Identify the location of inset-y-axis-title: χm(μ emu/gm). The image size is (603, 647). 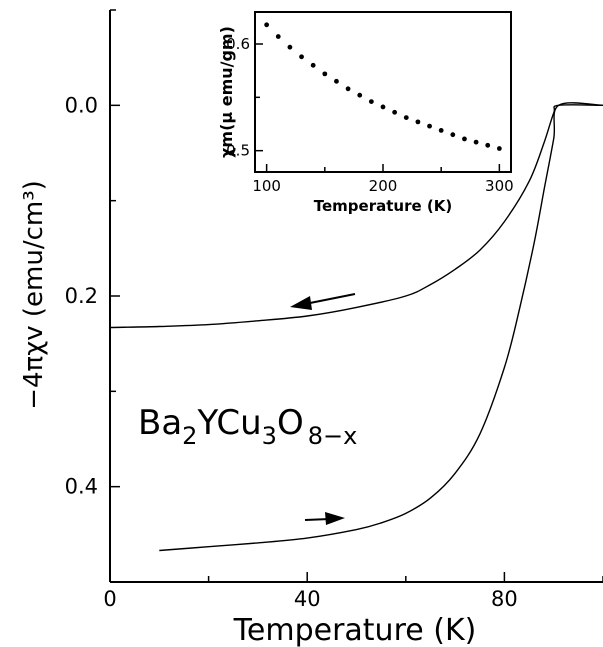
(226, 92).